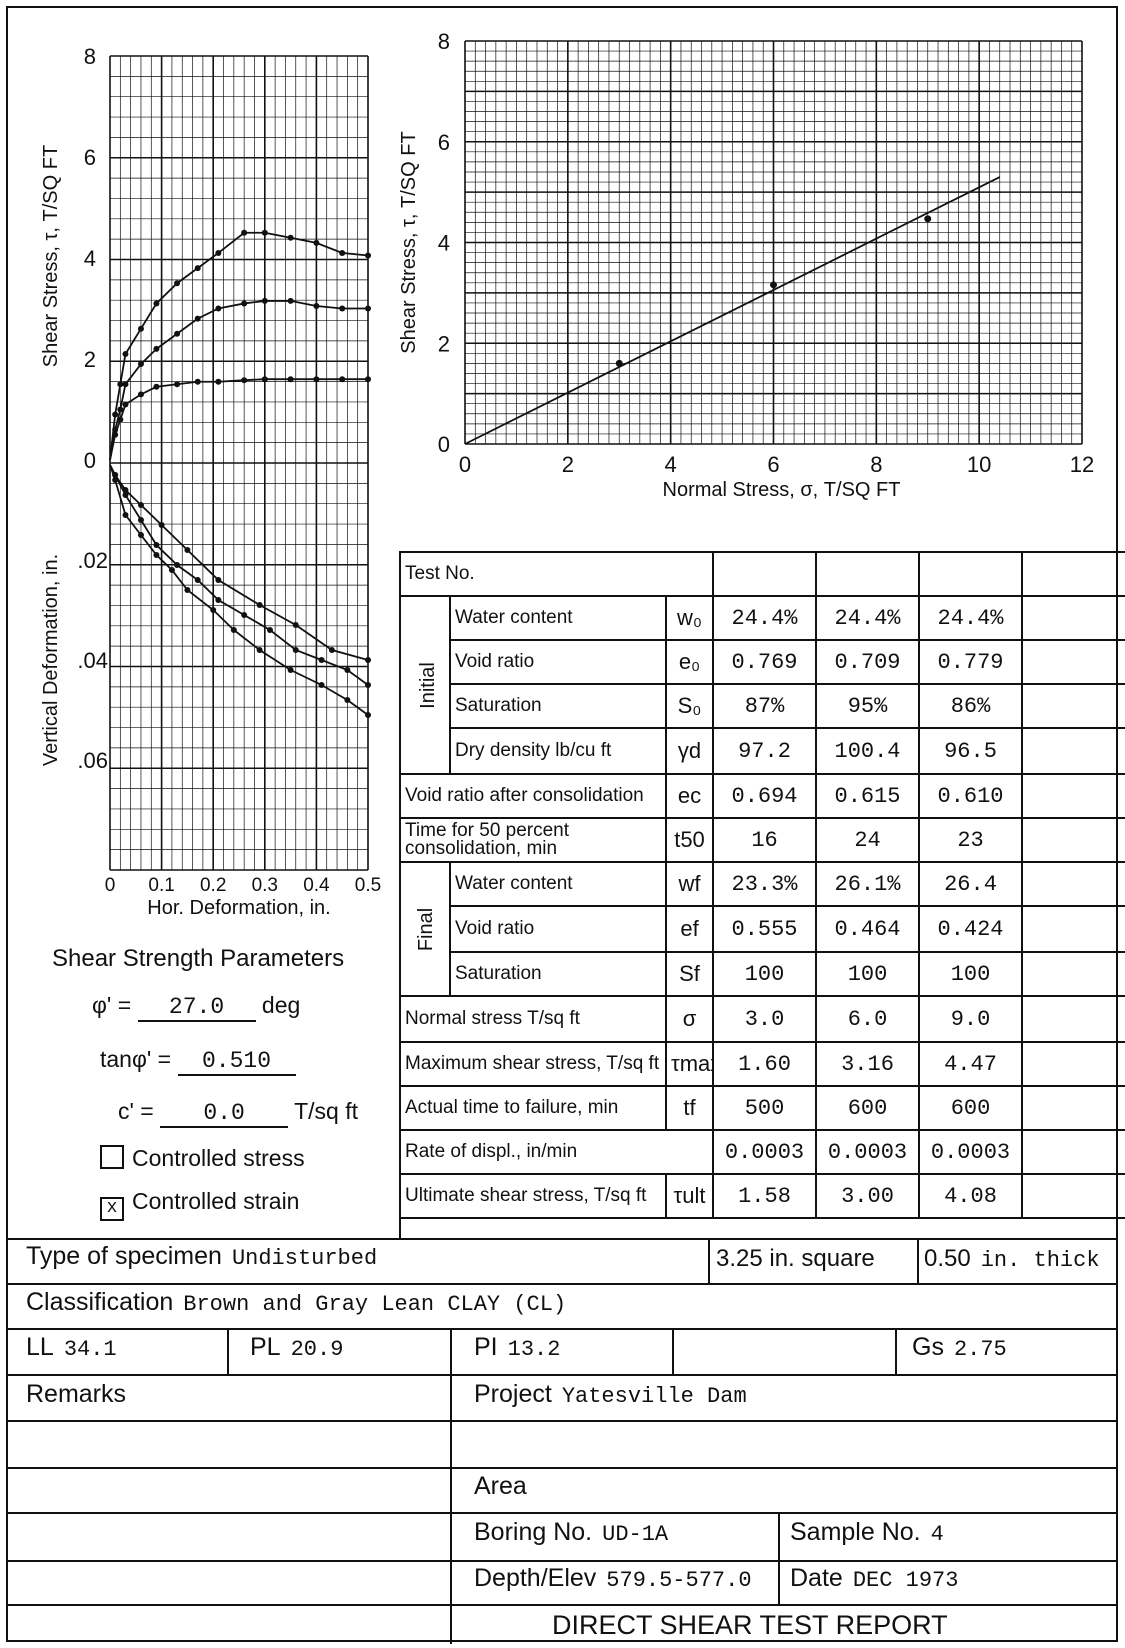  I want to click on property-symbol: tf, so click(689, 1108).